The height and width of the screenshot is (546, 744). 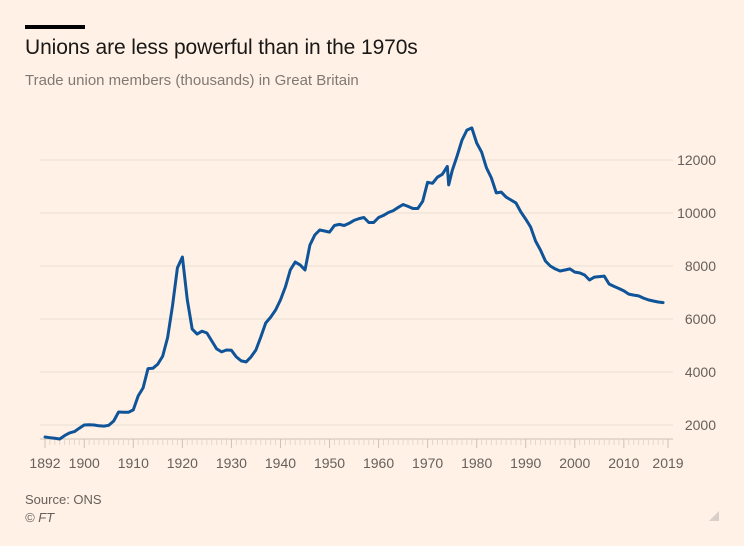 I want to click on title-accent-bar, so click(x=55, y=27).